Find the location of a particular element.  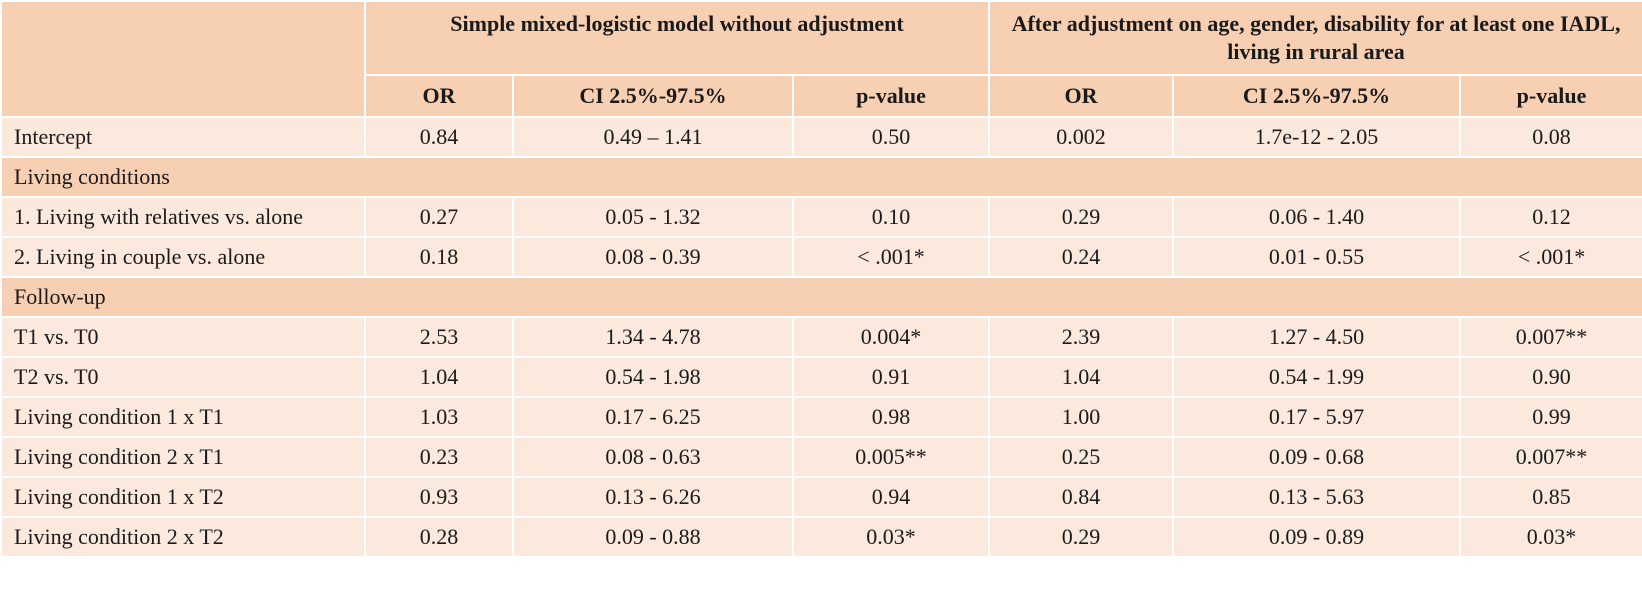

cell-p1: 0.004* is located at coordinates (891, 337).